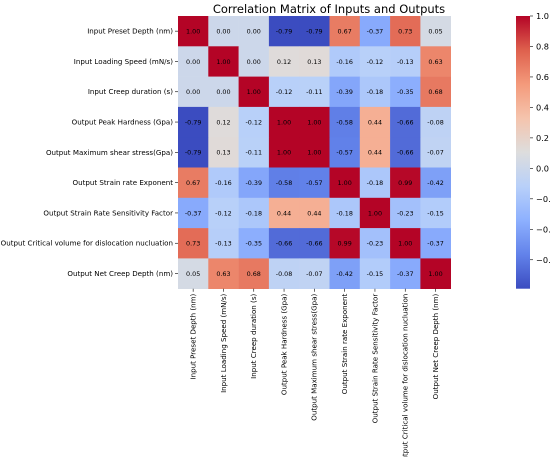  I want to click on cell-value-label: -0.39, so click(253, 183).